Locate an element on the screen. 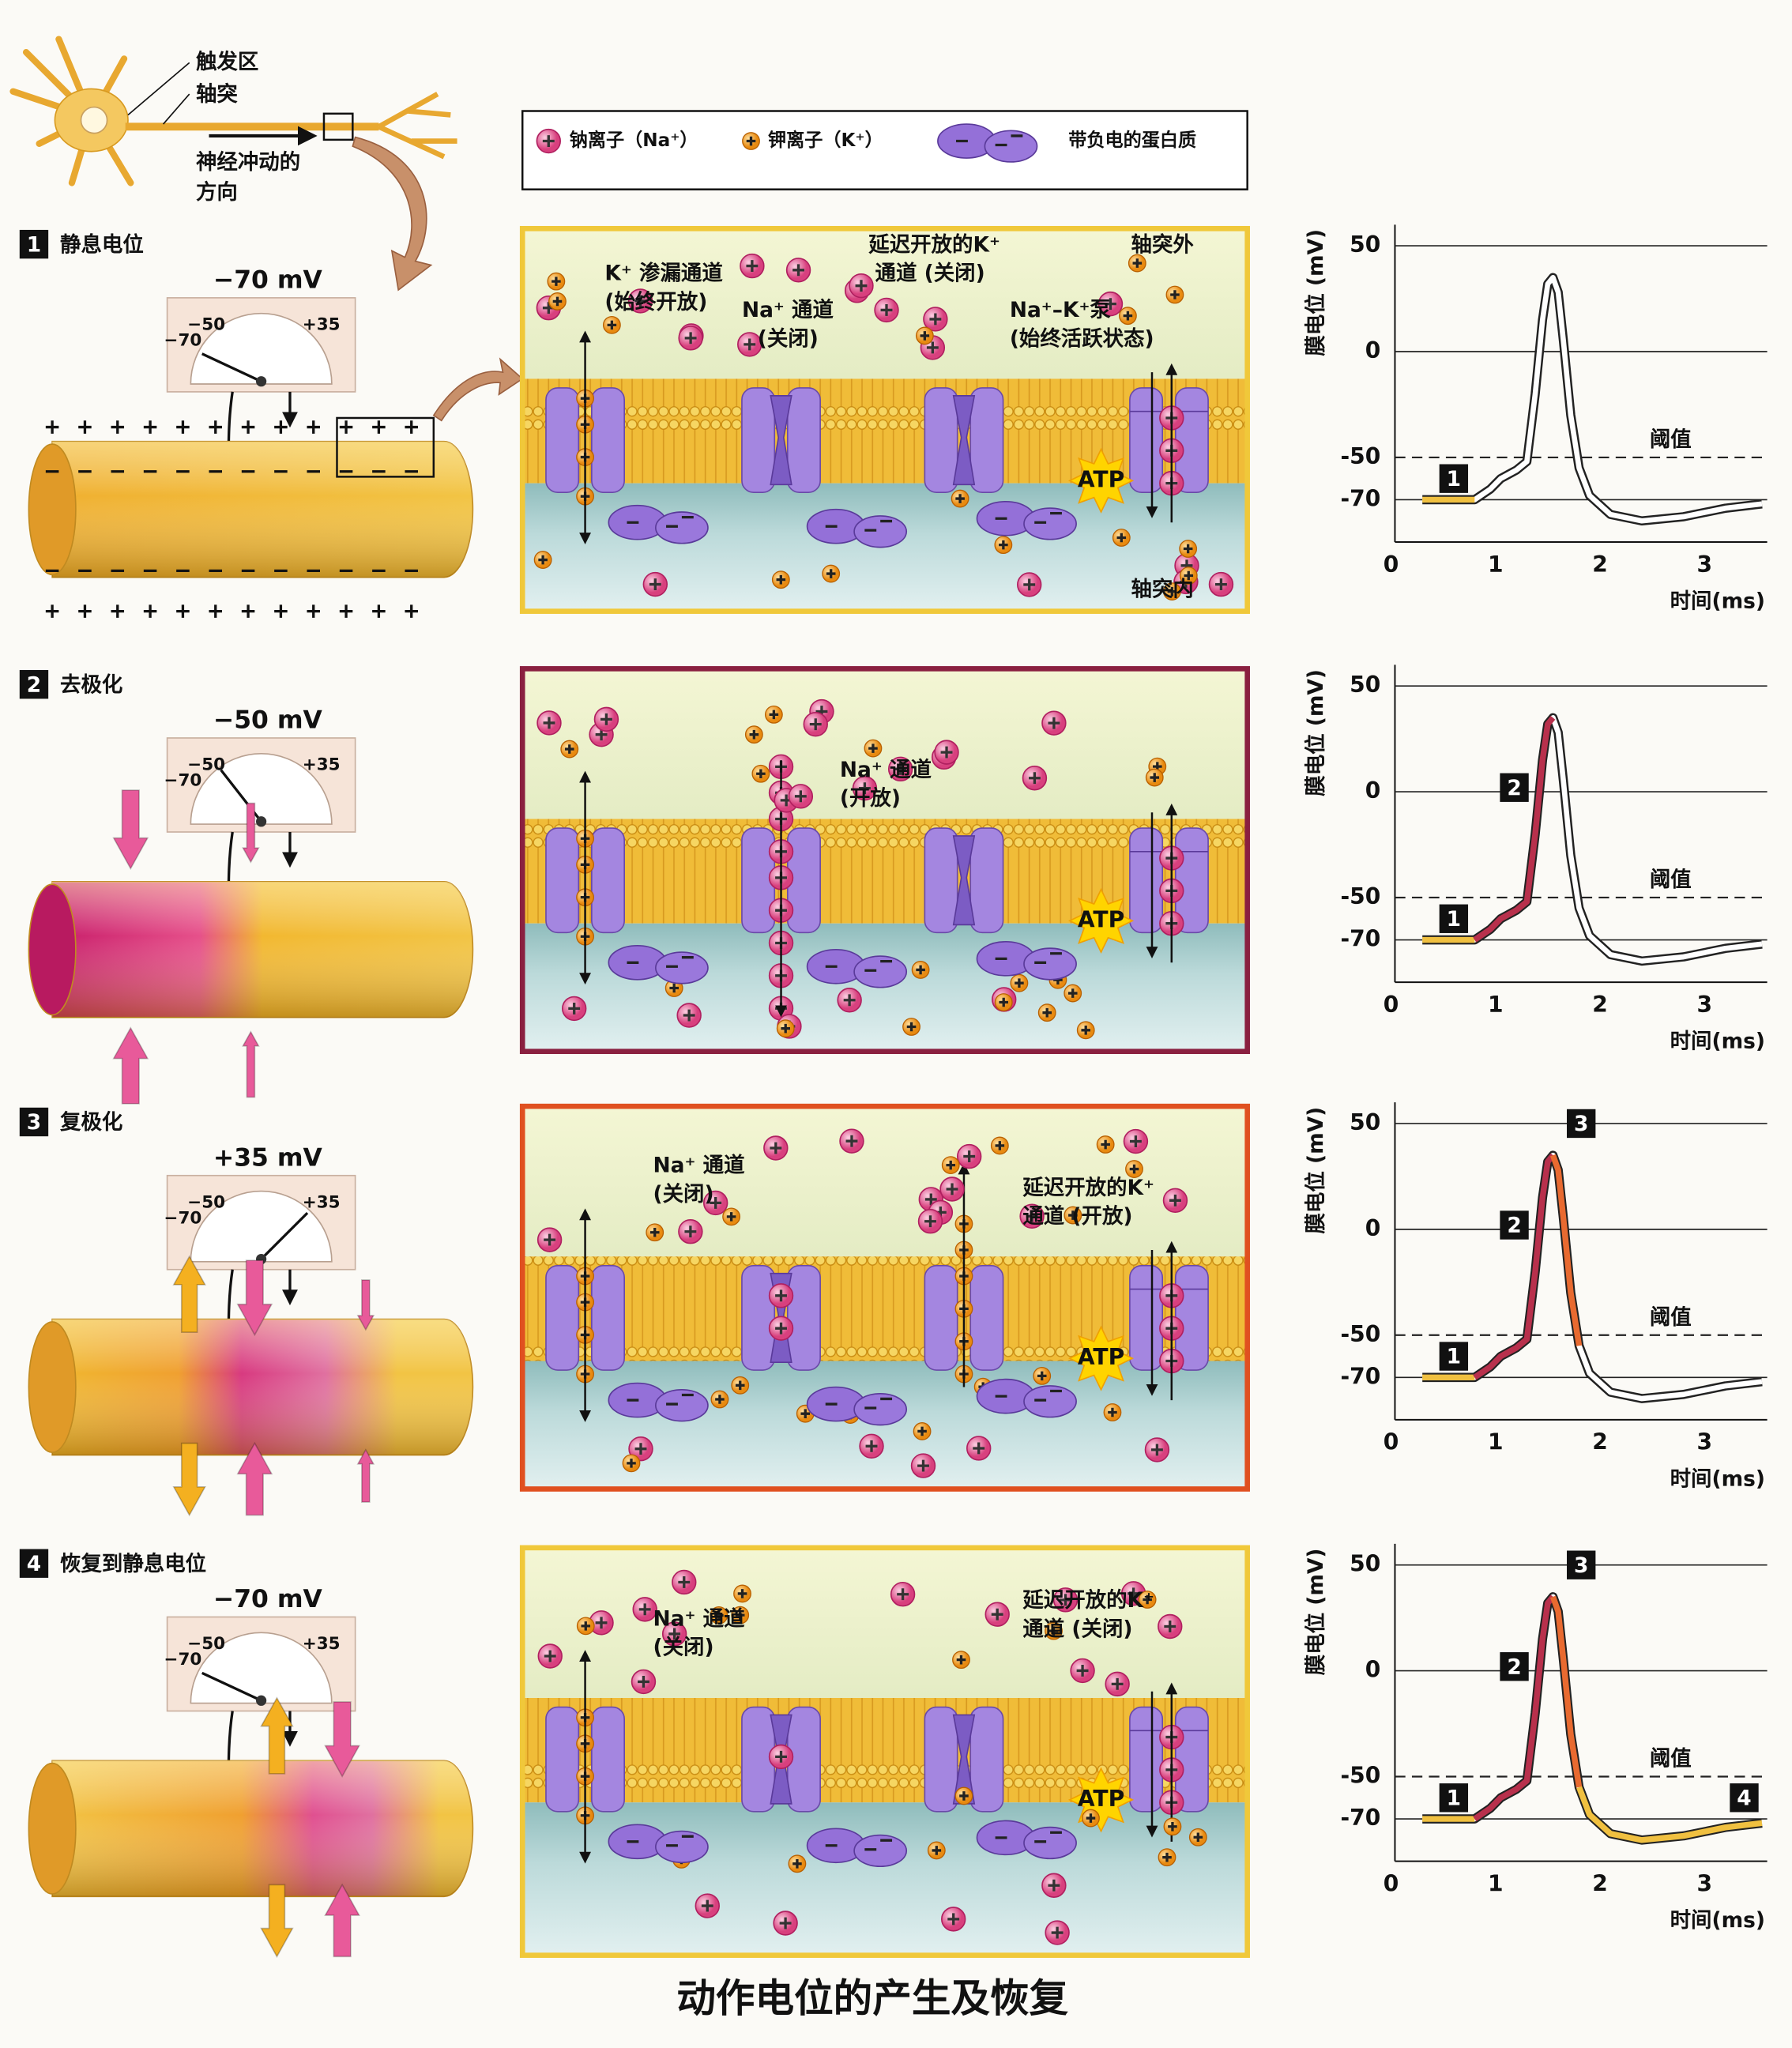  axon-shading is located at coordinates (262, 509).